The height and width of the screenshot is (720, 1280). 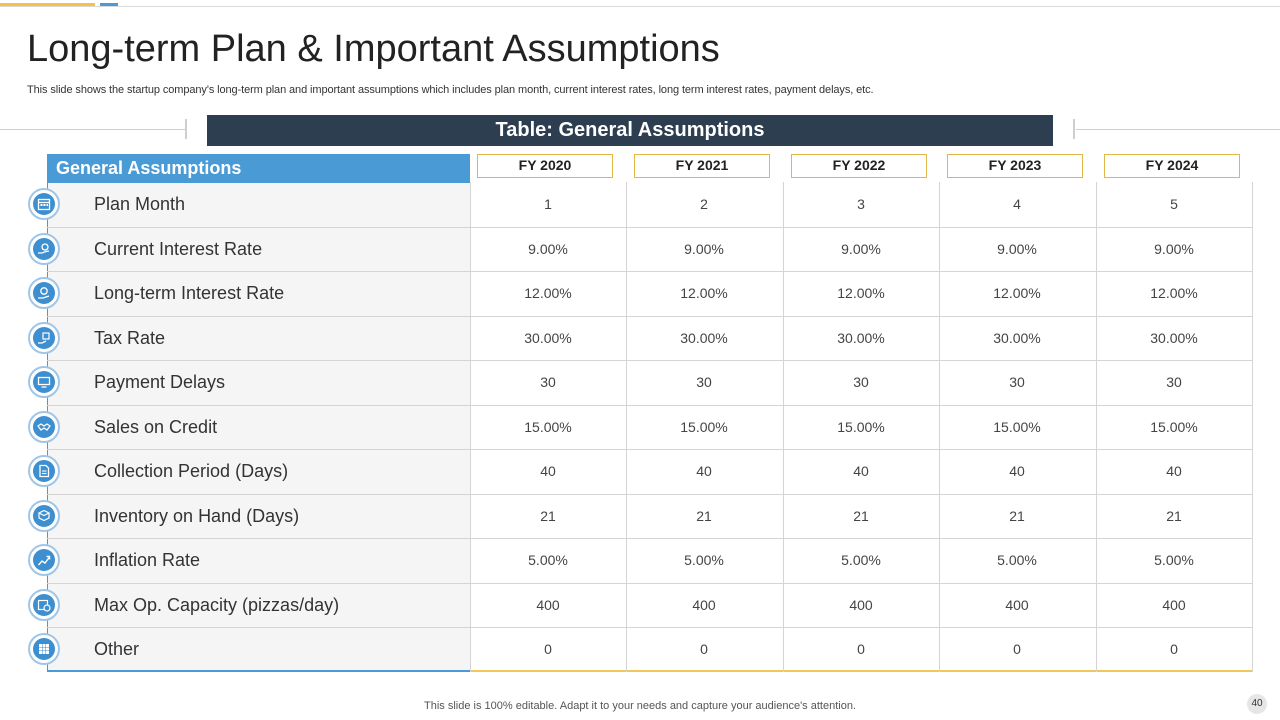 What do you see at coordinates (548, 204) in the screenshot?
I see `table-cell: 1` at bounding box center [548, 204].